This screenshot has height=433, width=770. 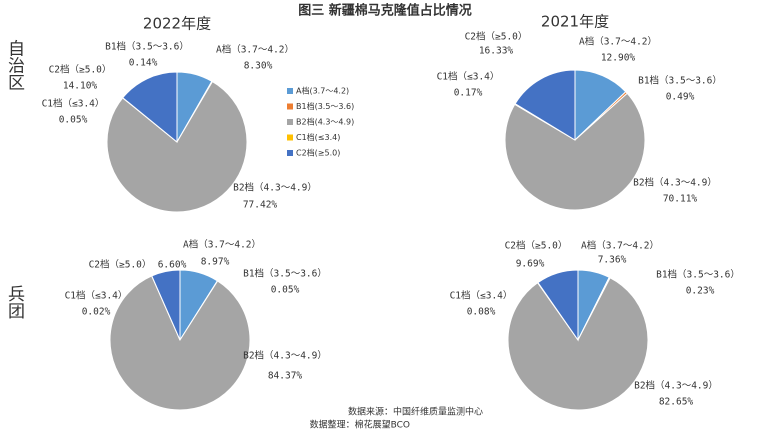 I want to click on value-label: 8.30%, so click(x=258, y=66).